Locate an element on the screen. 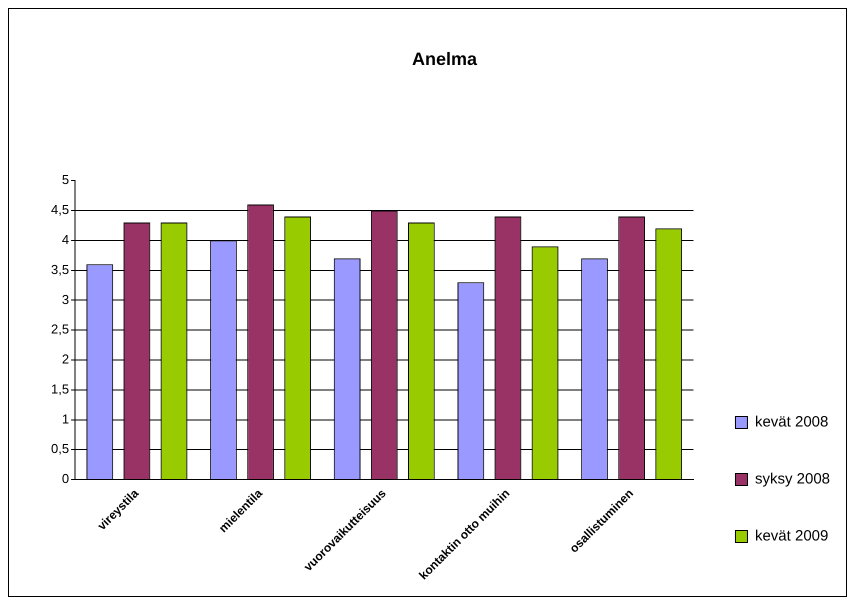 This screenshot has width=855, height=605. y-tick-label: 3,5 is located at coordinates (60, 269).